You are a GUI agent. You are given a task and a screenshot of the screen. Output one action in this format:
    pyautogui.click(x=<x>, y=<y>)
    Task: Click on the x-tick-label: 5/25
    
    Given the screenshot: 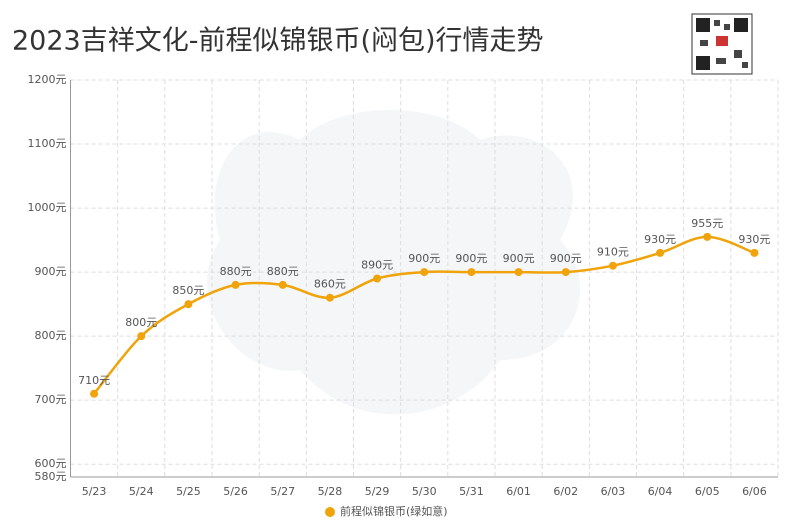 What is the action you would take?
    pyautogui.click(x=188, y=491)
    